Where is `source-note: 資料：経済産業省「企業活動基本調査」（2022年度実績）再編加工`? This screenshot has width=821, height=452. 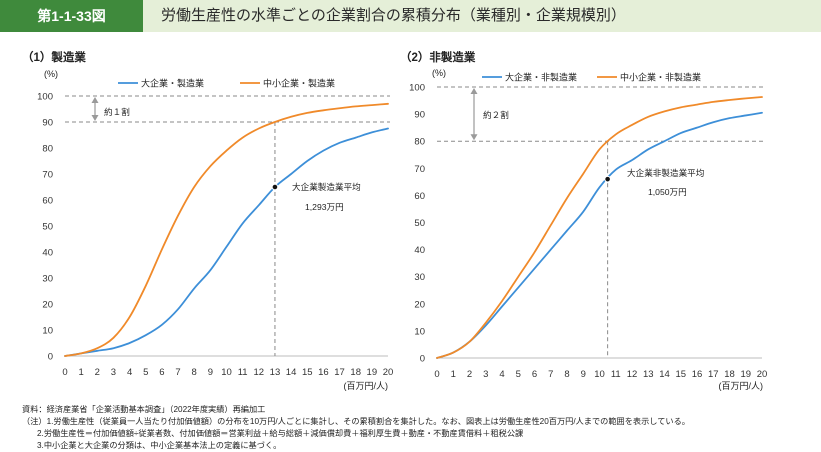 source-note: 資料：経済産業省「企業活動基本調査」（2022年度実績）再編加工 is located at coordinates (144, 409).